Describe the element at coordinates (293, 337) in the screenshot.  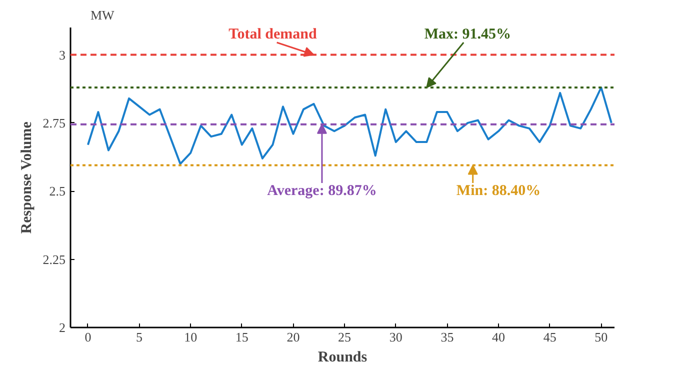
I see `x-tick-label: 20` at that location.